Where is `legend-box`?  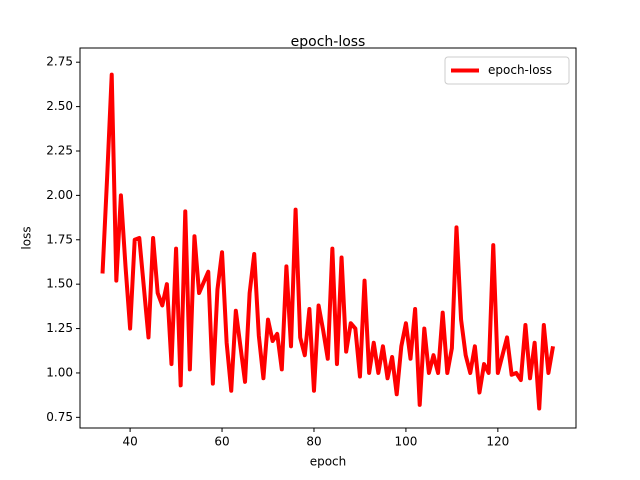
legend-box is located at coordinates (507, 70).